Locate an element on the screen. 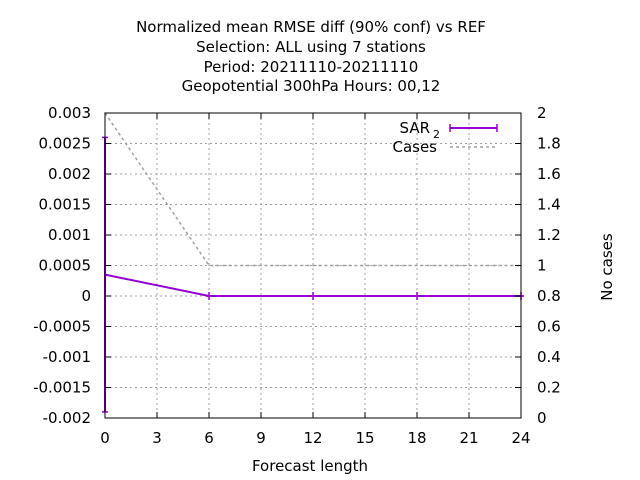  x-tick-label: 21 is located at coordinates (468, 438).